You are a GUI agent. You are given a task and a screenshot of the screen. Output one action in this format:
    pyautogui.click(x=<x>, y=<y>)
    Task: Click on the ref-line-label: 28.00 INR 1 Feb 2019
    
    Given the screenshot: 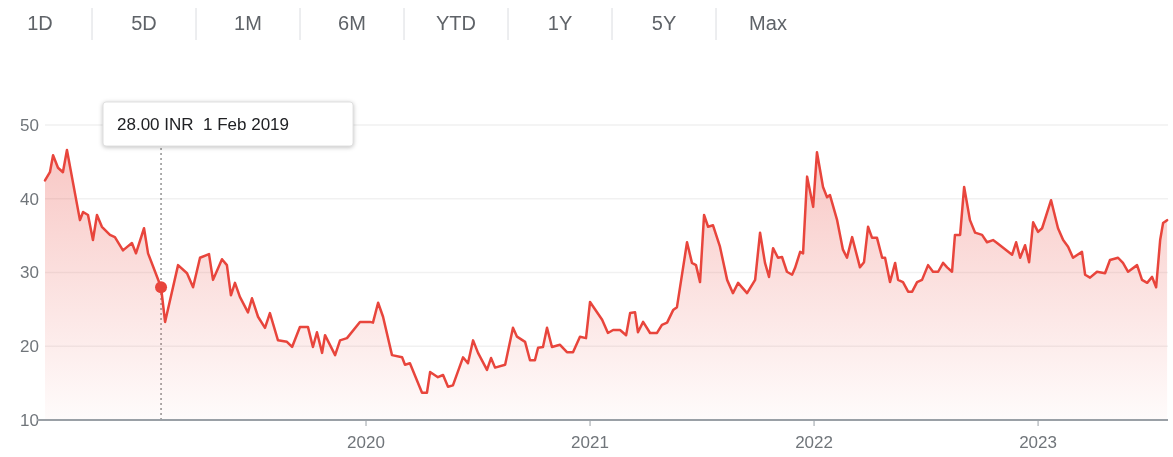 What is the action you would take?
    pyautogui.click(x=203, y=124)
    